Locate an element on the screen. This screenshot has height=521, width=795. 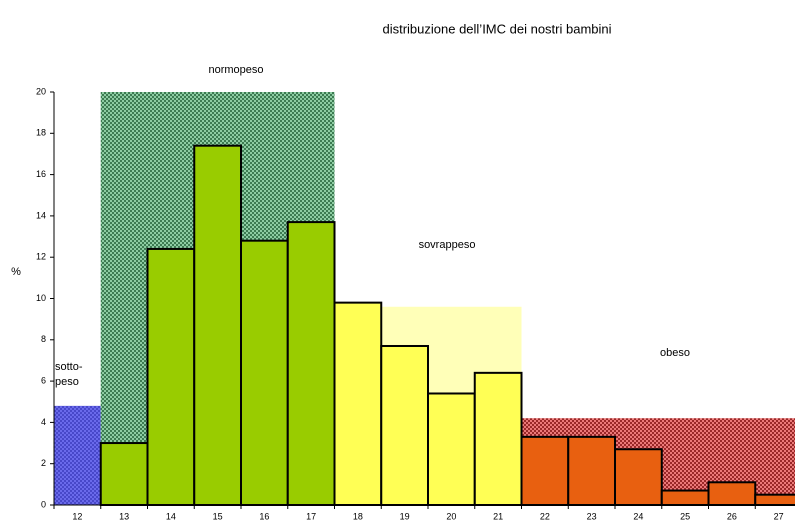
x-tick-label: 27 is located at coordinates (779, 516).